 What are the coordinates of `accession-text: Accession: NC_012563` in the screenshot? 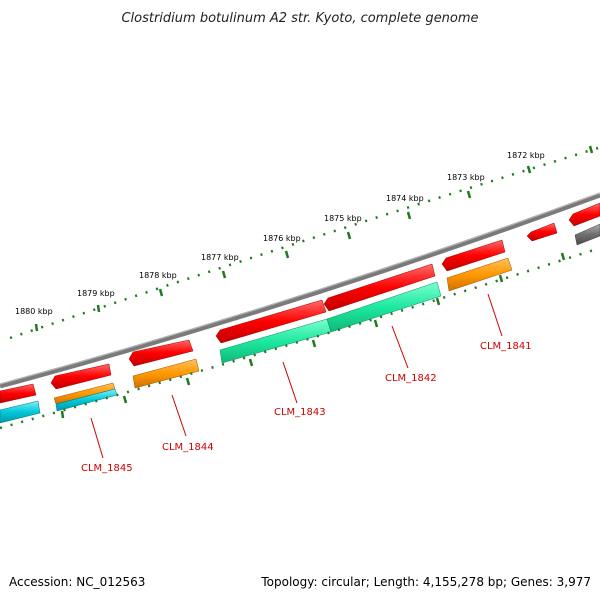 It's located at (77, 582).